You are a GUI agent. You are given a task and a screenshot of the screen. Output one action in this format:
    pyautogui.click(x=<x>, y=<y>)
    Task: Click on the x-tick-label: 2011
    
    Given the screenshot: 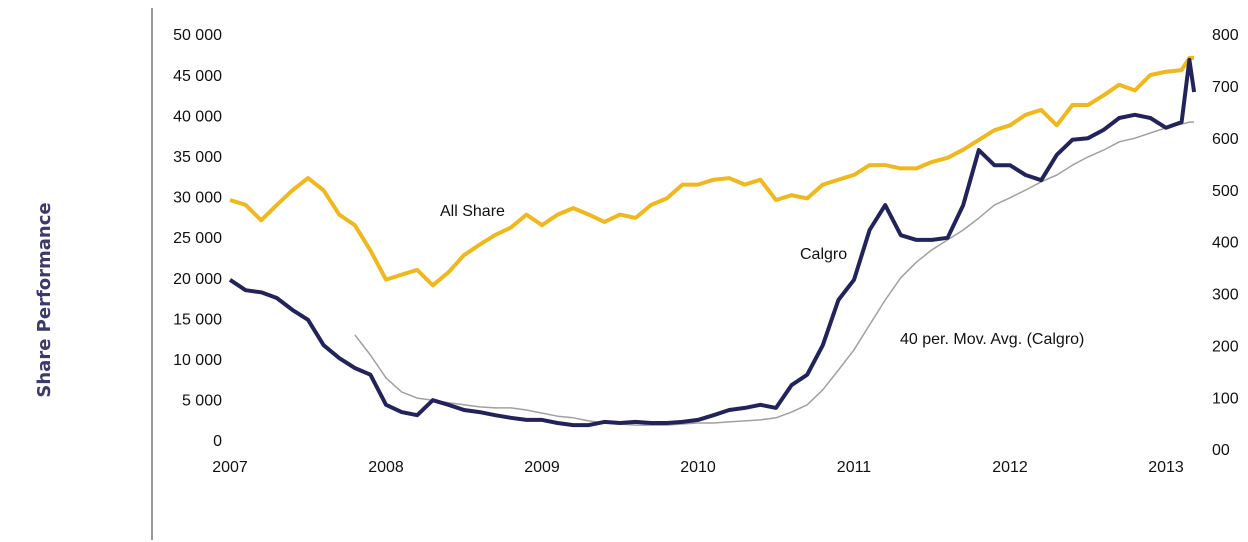 What is the action you would take?
    pyautogui.click(x=854, y=467)
    